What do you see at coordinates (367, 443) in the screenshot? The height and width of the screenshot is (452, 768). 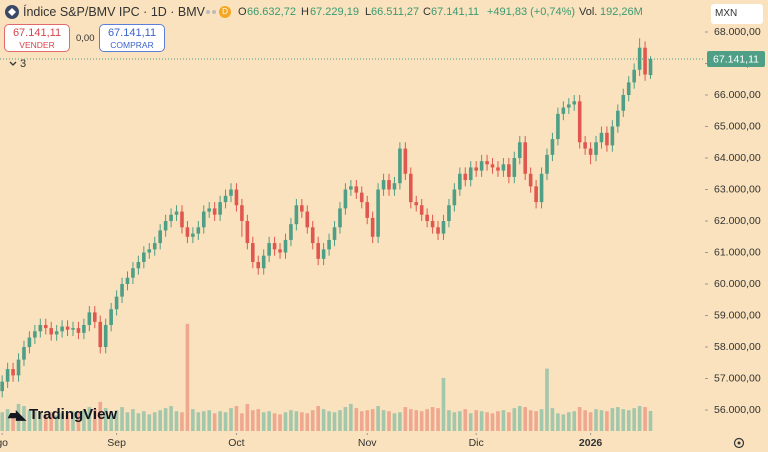 I see `x-tick-label: Nov` at bounding box center [367, 443].